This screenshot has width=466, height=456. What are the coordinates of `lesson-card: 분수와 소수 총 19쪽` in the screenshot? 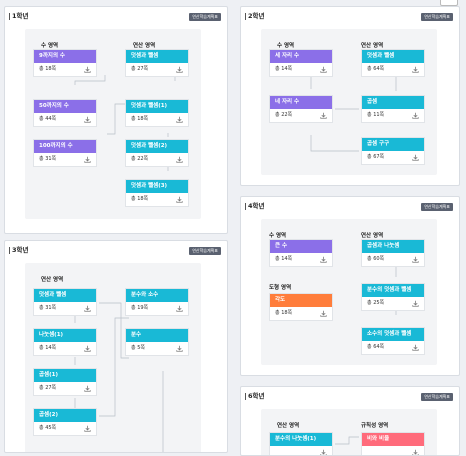 It's located at (157, 302).